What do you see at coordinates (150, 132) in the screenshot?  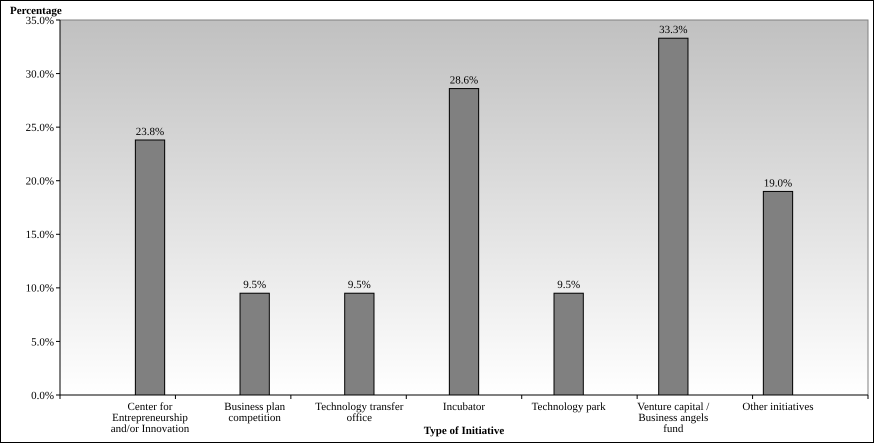 I see `data-label: 23.8%` at bounding box center [150, 132].